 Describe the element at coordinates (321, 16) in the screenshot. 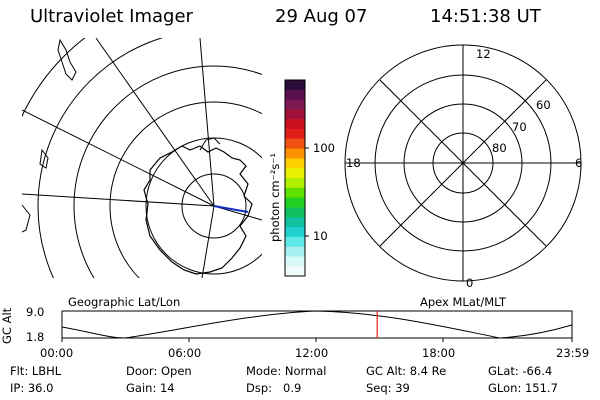

I see `date-label: 29 Aug 07` at that location.